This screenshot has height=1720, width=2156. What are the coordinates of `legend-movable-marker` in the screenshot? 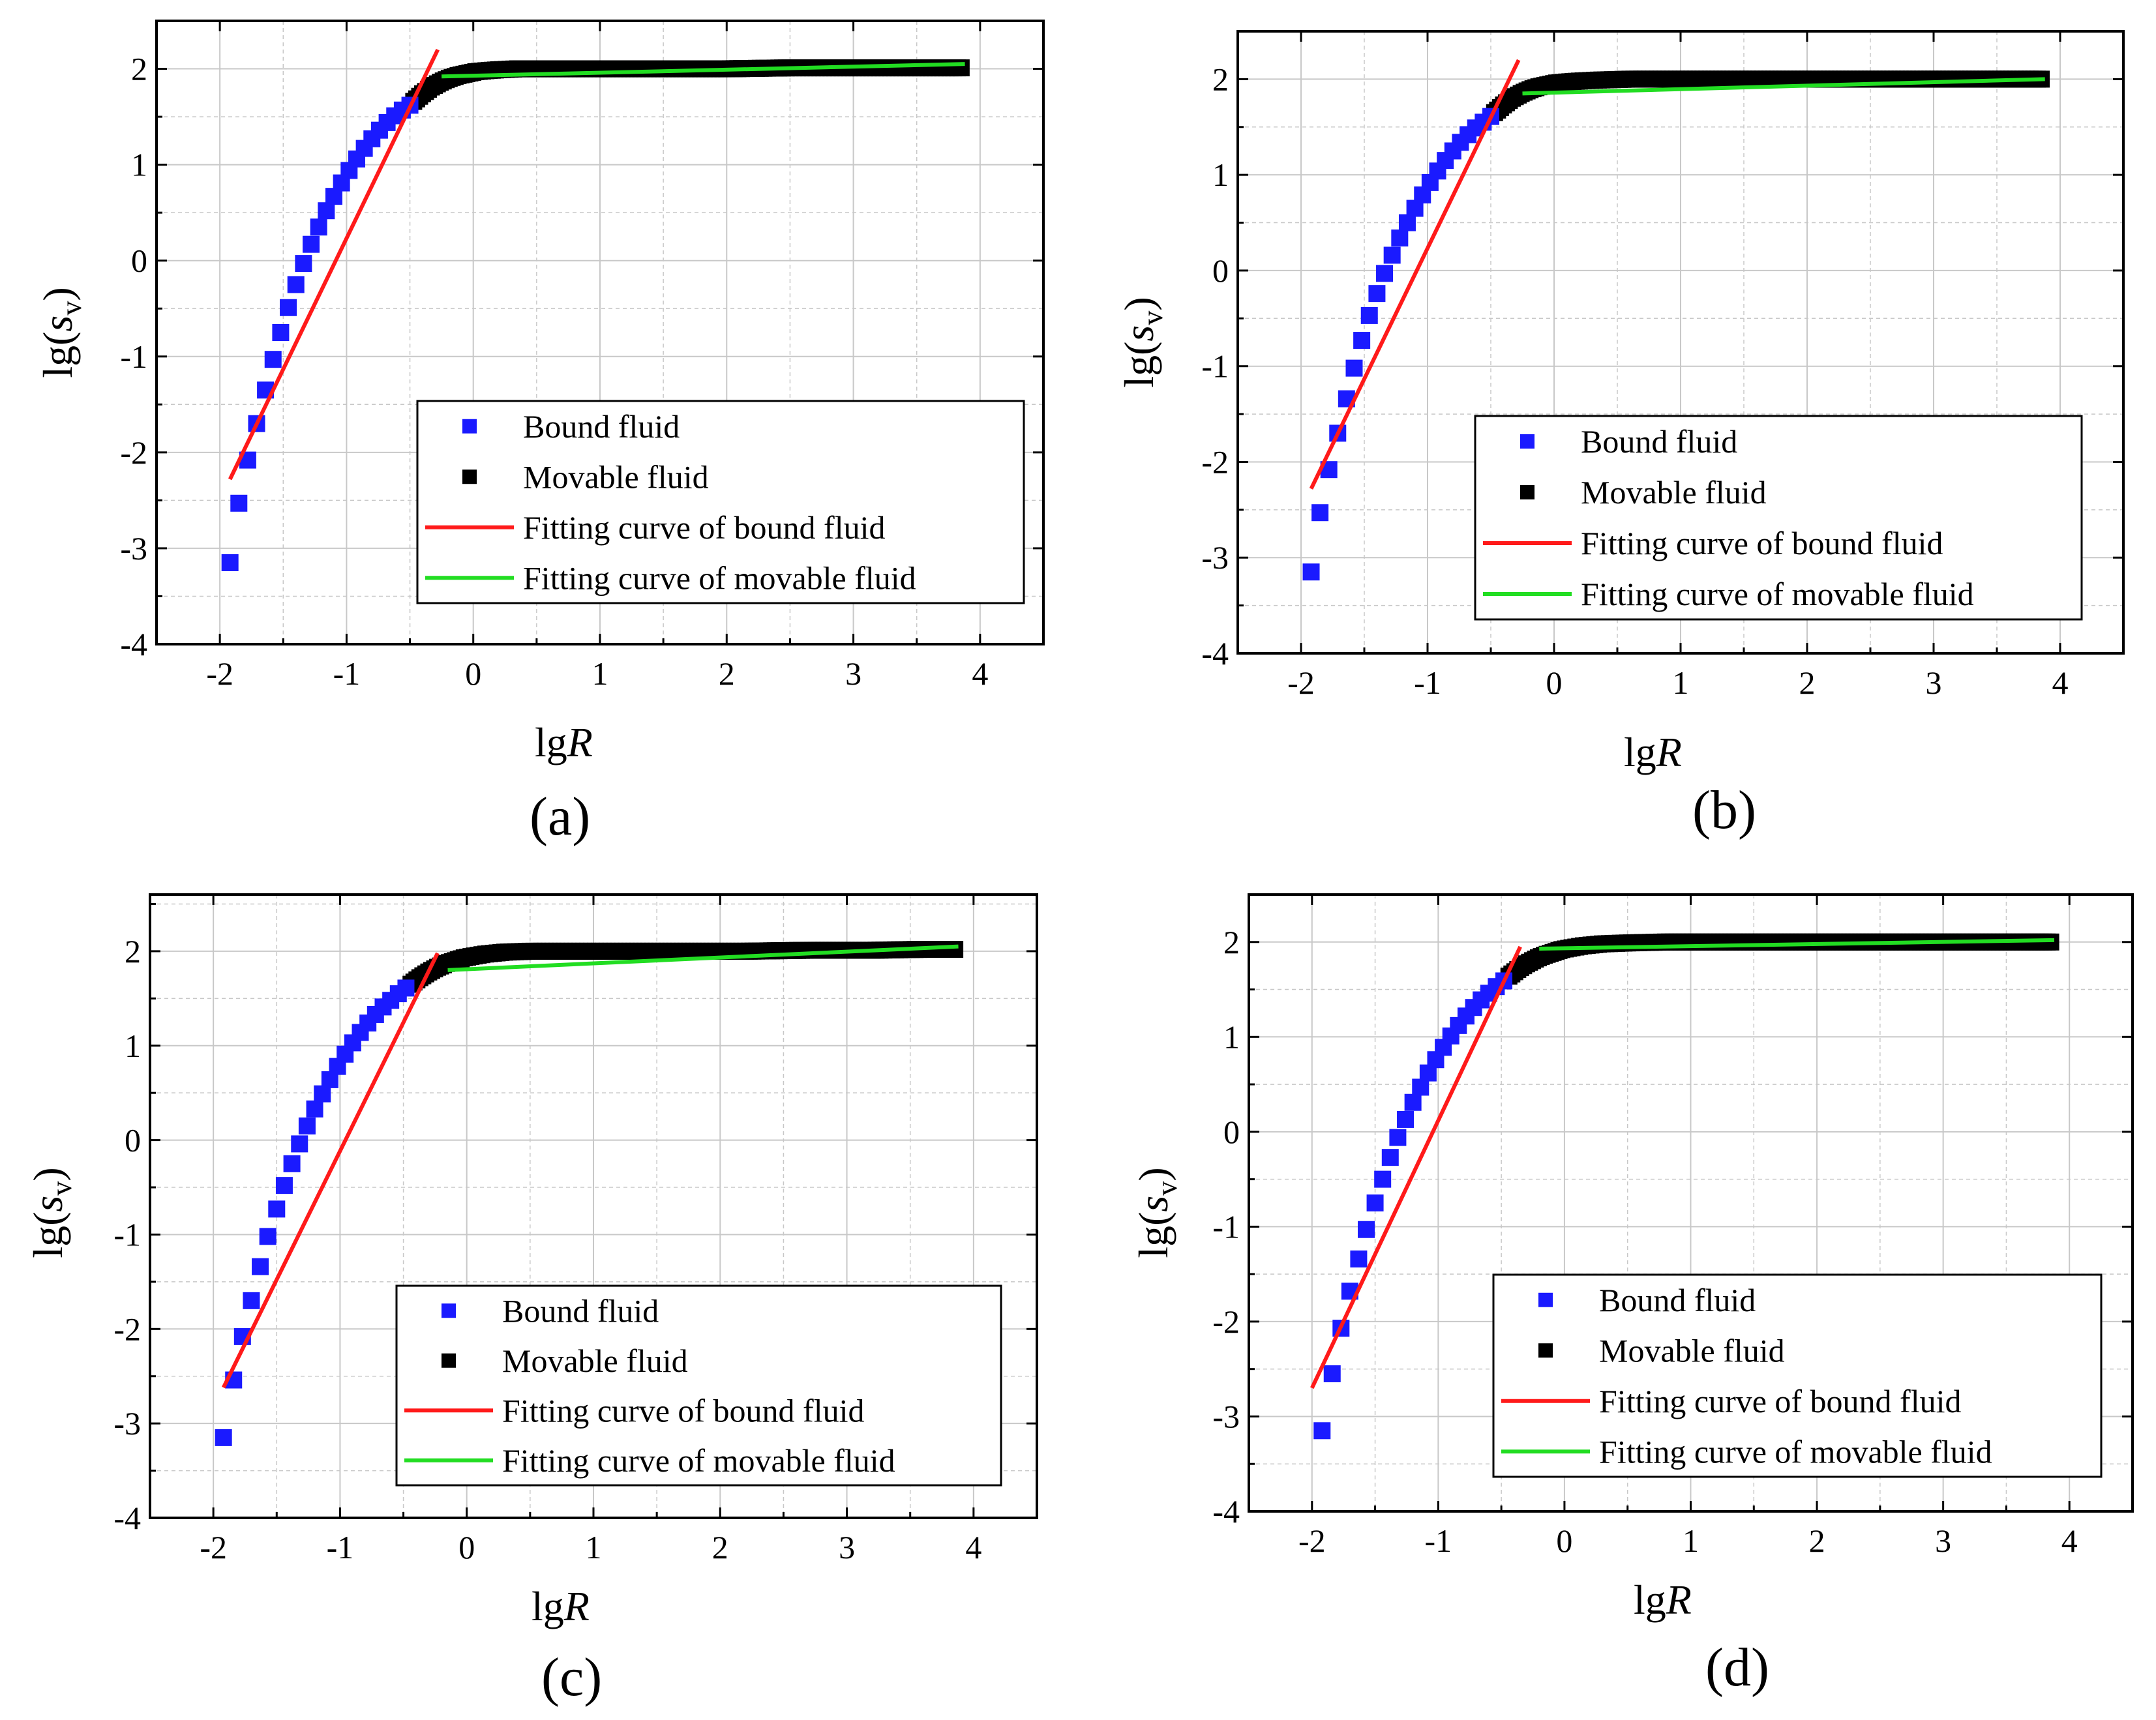 It's located at (1527, 492).